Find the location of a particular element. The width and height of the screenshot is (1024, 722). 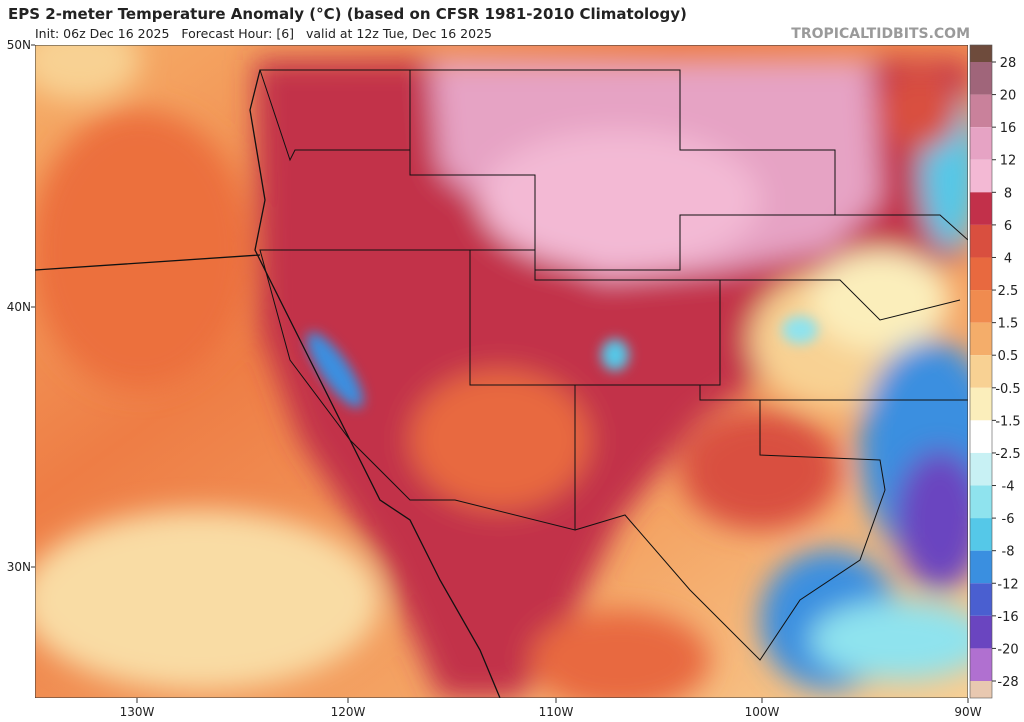

longitude-labels: 130W 120W 110W 100W 90W is located at coordinates (551, 708).